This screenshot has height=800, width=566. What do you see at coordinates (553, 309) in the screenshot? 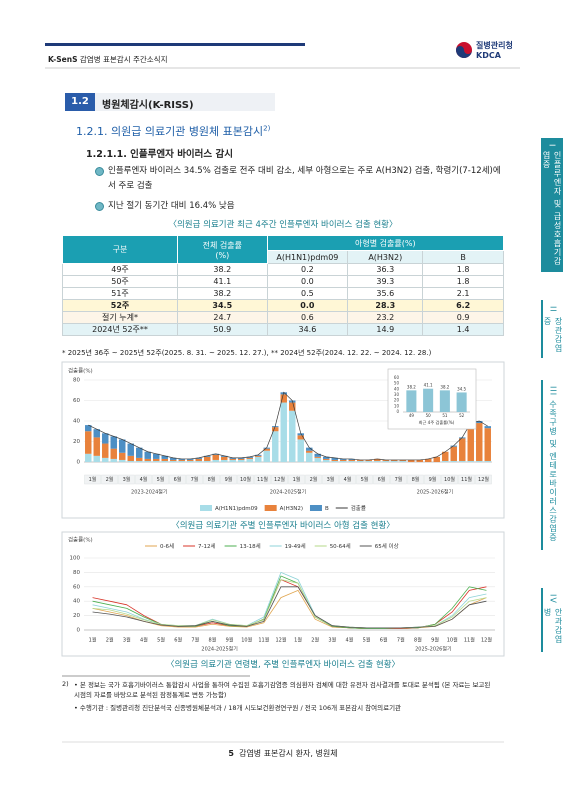
I see `side-tab-numeral: II` at bounding box center [553, 309].